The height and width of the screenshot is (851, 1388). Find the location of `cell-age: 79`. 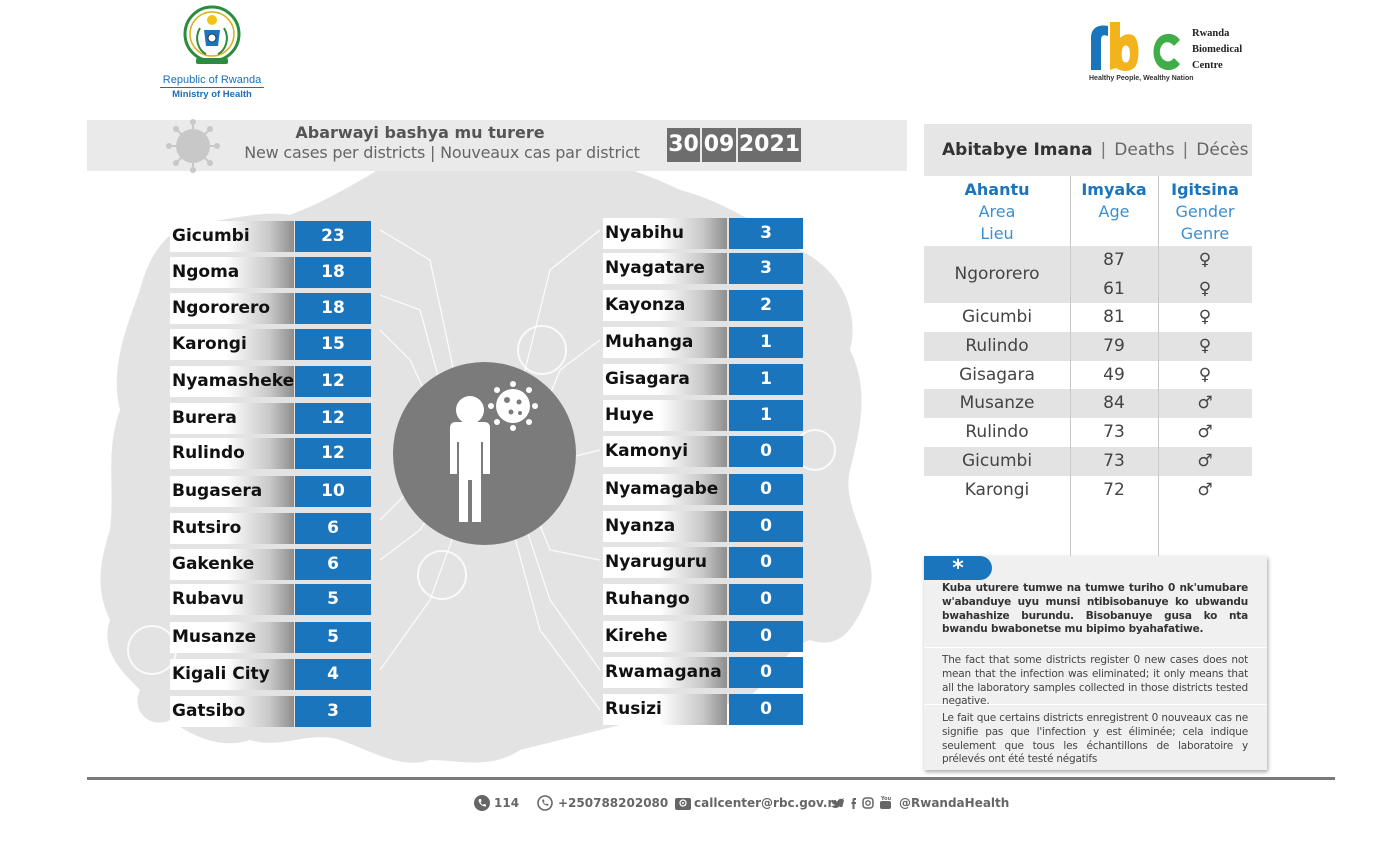

cell-age: 79 is located at coordinates (1114, 346).